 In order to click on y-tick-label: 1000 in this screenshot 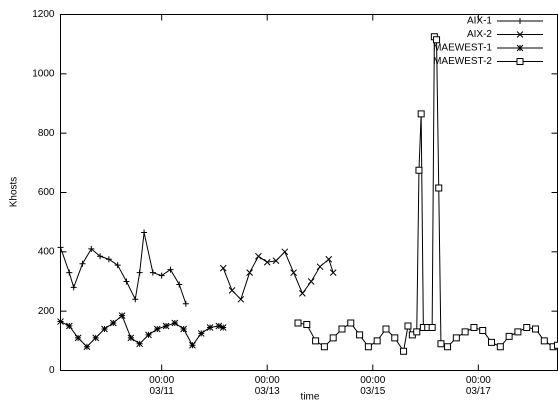, I will do `click(43, 73)`.